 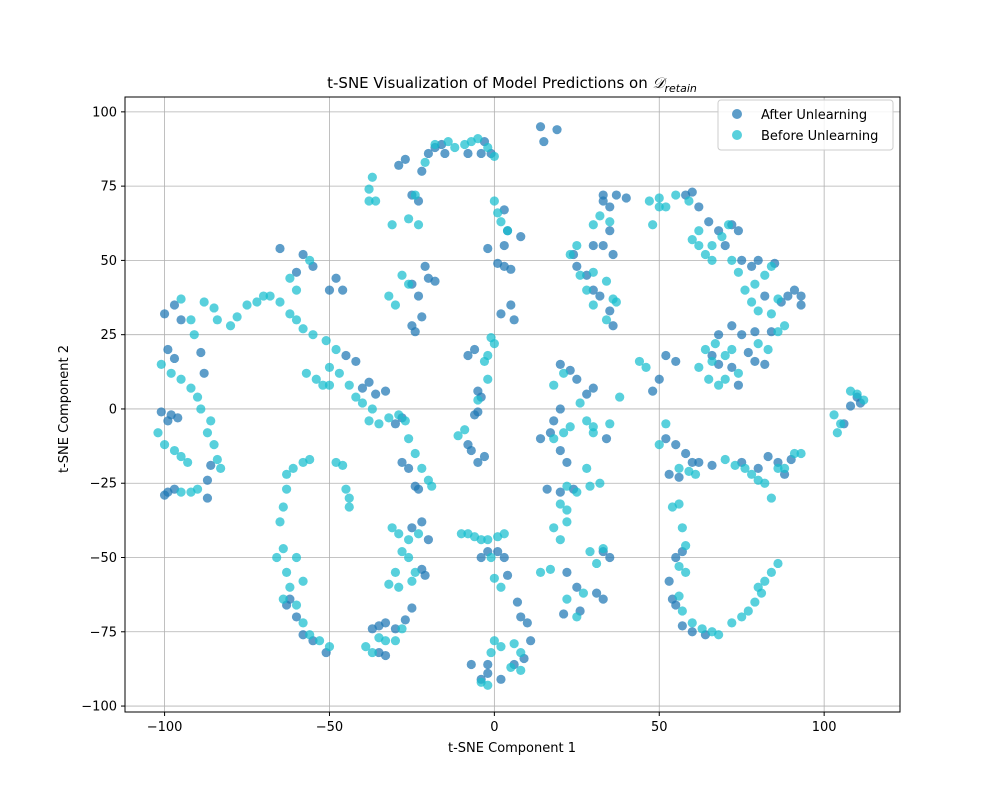 I want to click on x-tick-label: 0, so click(x=494, y=727).